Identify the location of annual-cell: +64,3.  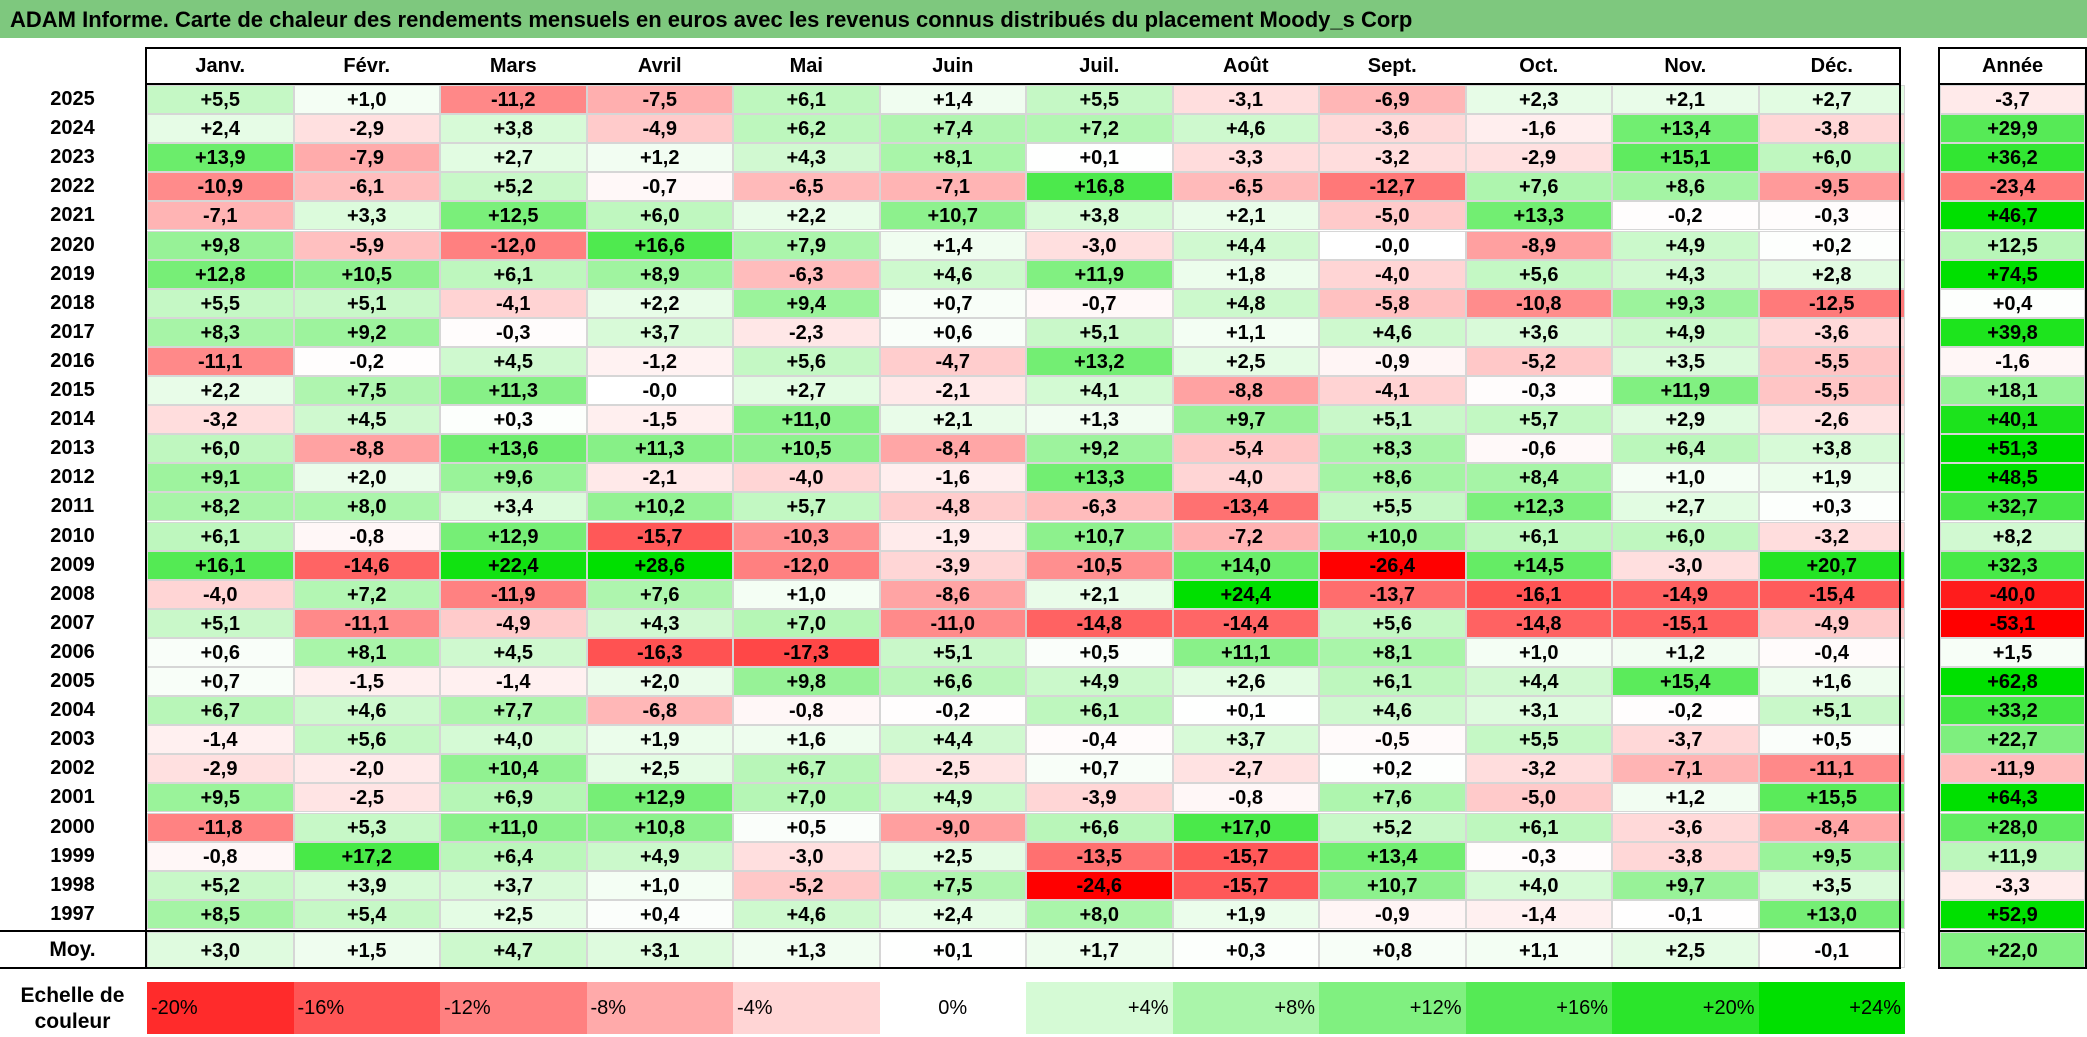
(2012, 798).